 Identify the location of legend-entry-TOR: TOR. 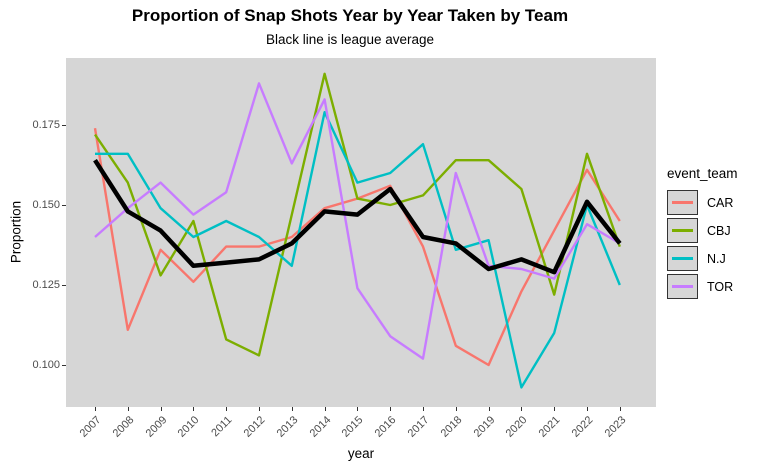
(713, 286).